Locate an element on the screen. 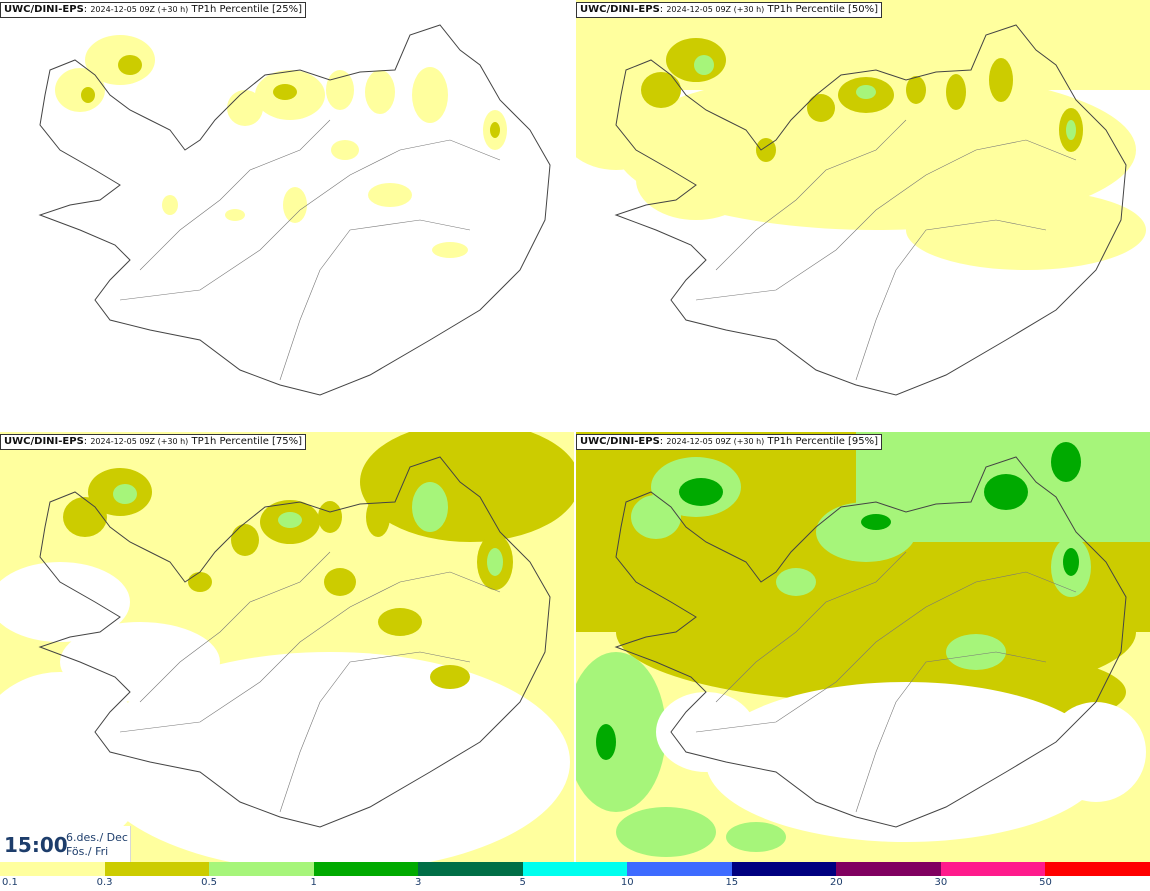 Image resolution: width=1150 pixels, height=891 pixels. legend-tick-label: 0.1 is located at coordinates (10, 882).